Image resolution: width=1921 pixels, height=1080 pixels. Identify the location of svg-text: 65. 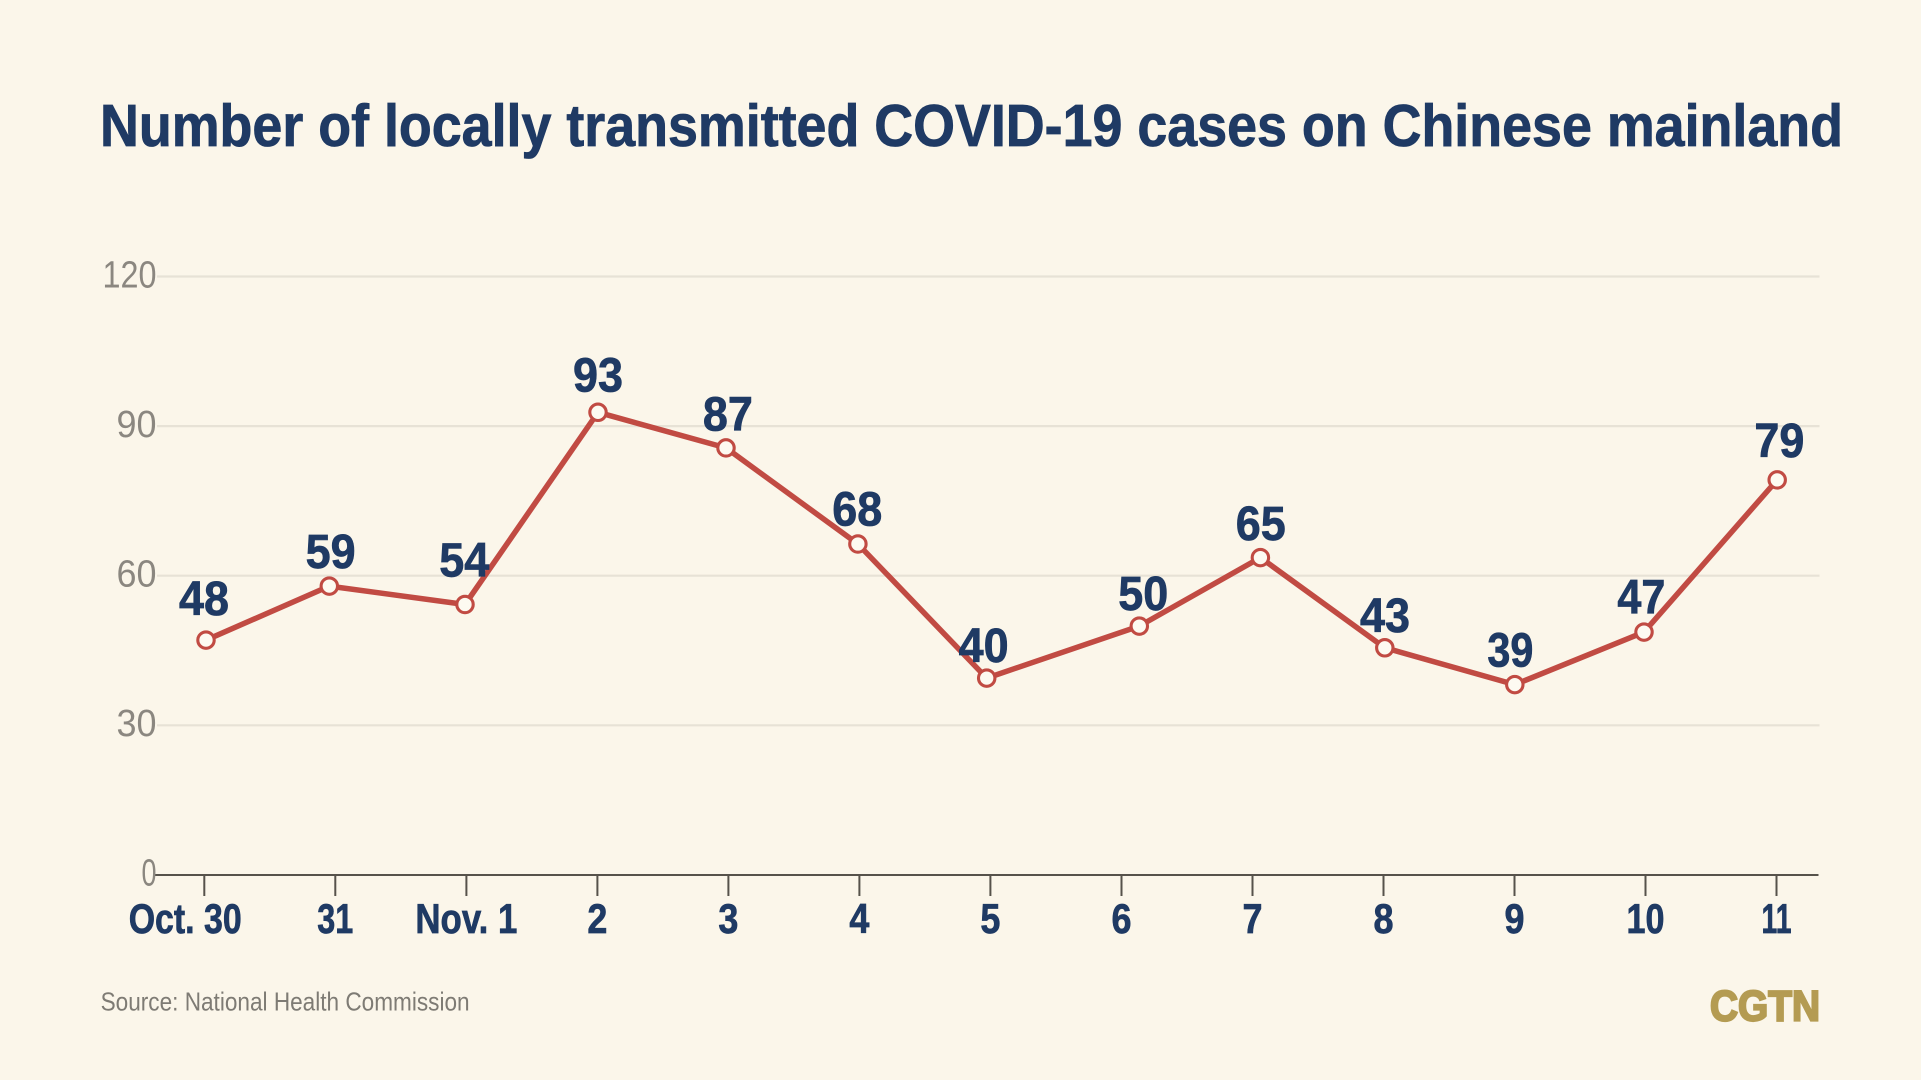
(1261, 524).